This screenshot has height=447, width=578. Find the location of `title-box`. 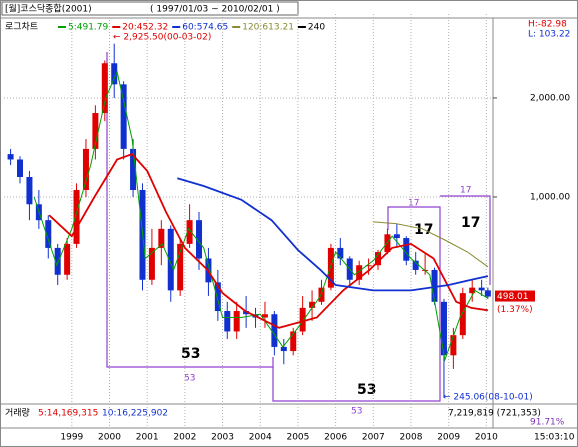

title-box is located at coordinates (150, 8).